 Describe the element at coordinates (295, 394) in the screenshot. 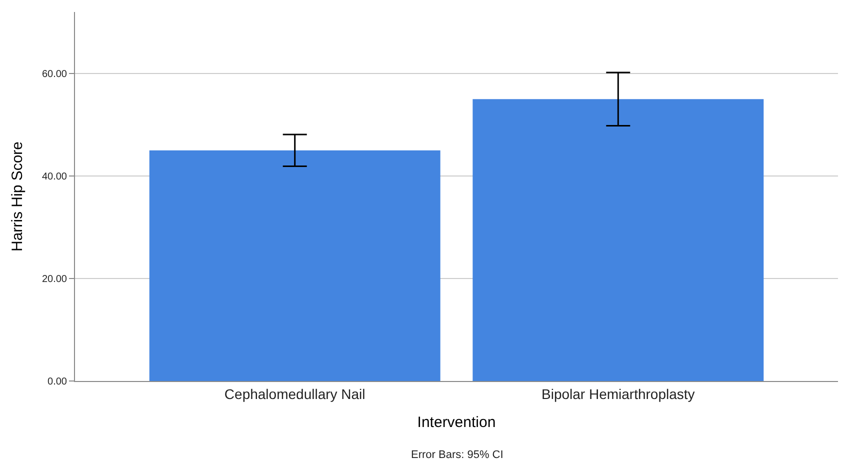

I see `x-tick-label: Cephalomedullary Nail` at that location.